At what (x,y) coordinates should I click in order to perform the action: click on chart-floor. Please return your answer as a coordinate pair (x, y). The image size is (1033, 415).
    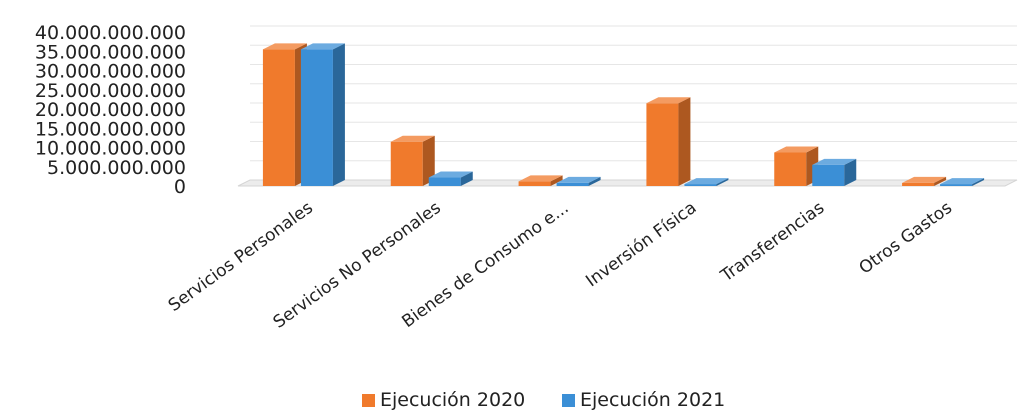
    Looking at the image, I should click on (627, 183).